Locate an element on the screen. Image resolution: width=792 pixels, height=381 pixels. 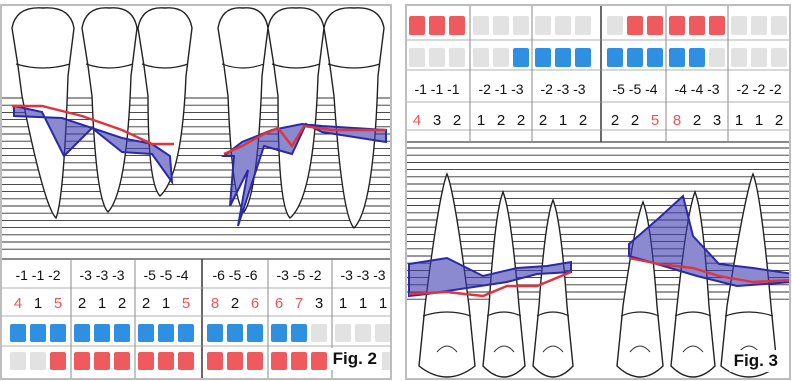
recession-values: -3 -3 -3 is located at coordinates (362, 275).